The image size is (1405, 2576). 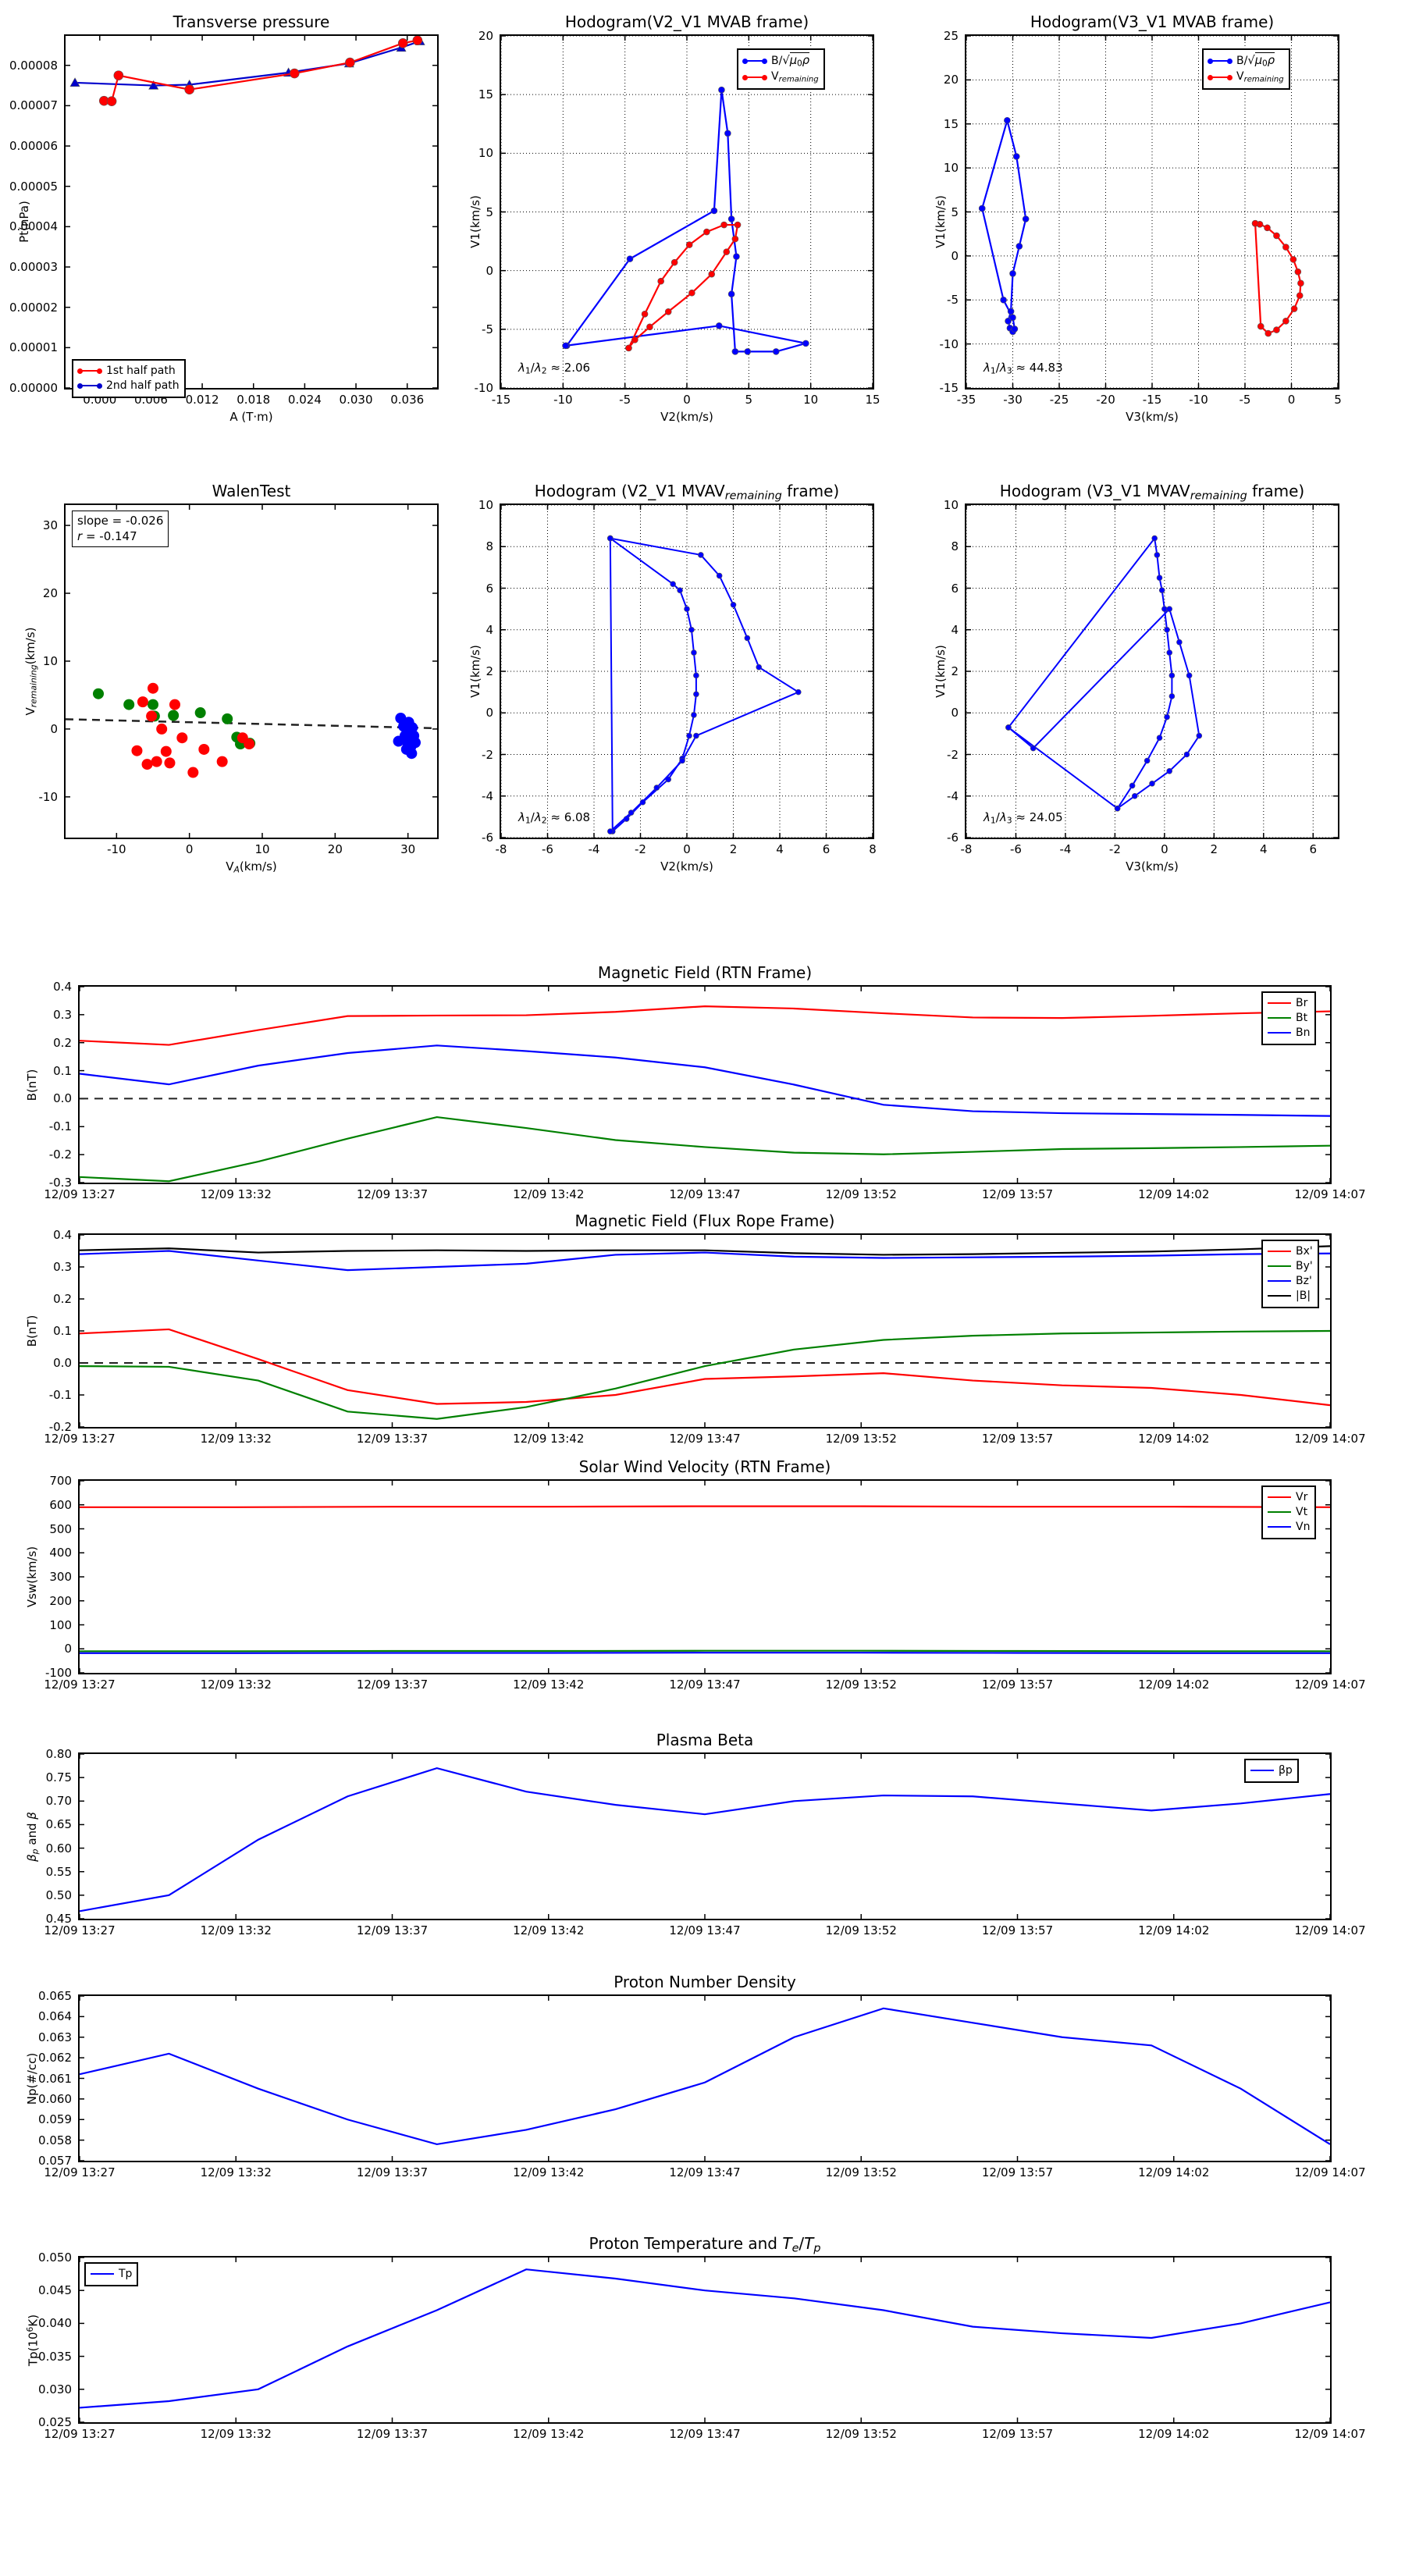 What do you see at coordinates (487, 329) in the screenshot?
I see `hodogram-v2v1-mvab-ytick: -5` at bounding box center [487, 329].